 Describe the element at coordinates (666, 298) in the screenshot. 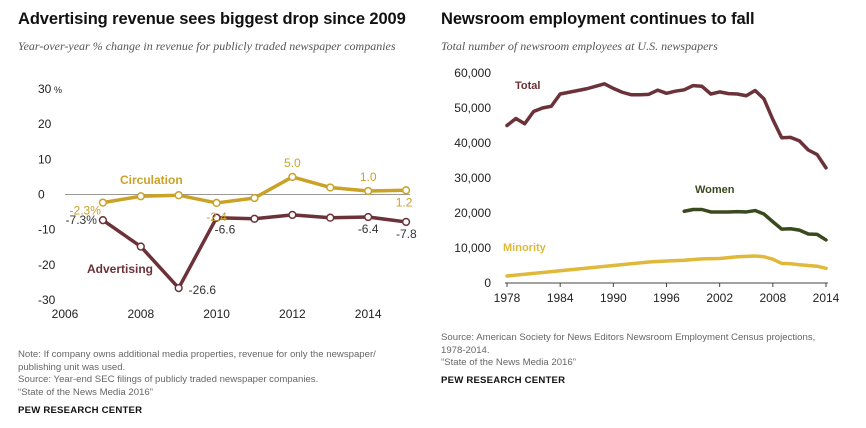

I see `x-tick-label: 1996` at that location.